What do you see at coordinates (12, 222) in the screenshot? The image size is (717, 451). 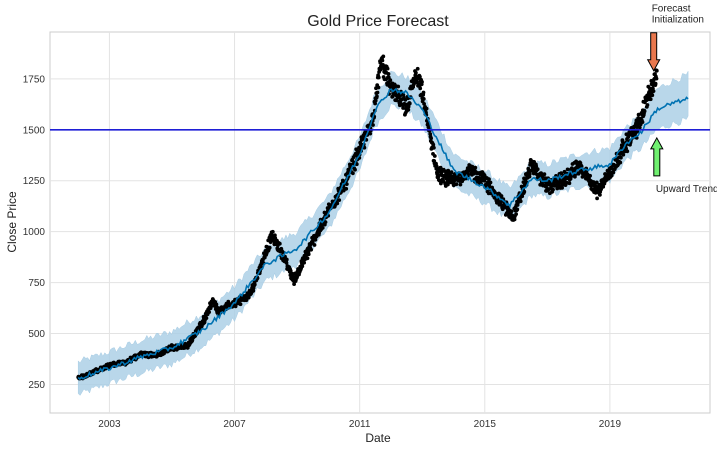 I see `y-axis-label: Close Price` at bounding box center [12, 222].